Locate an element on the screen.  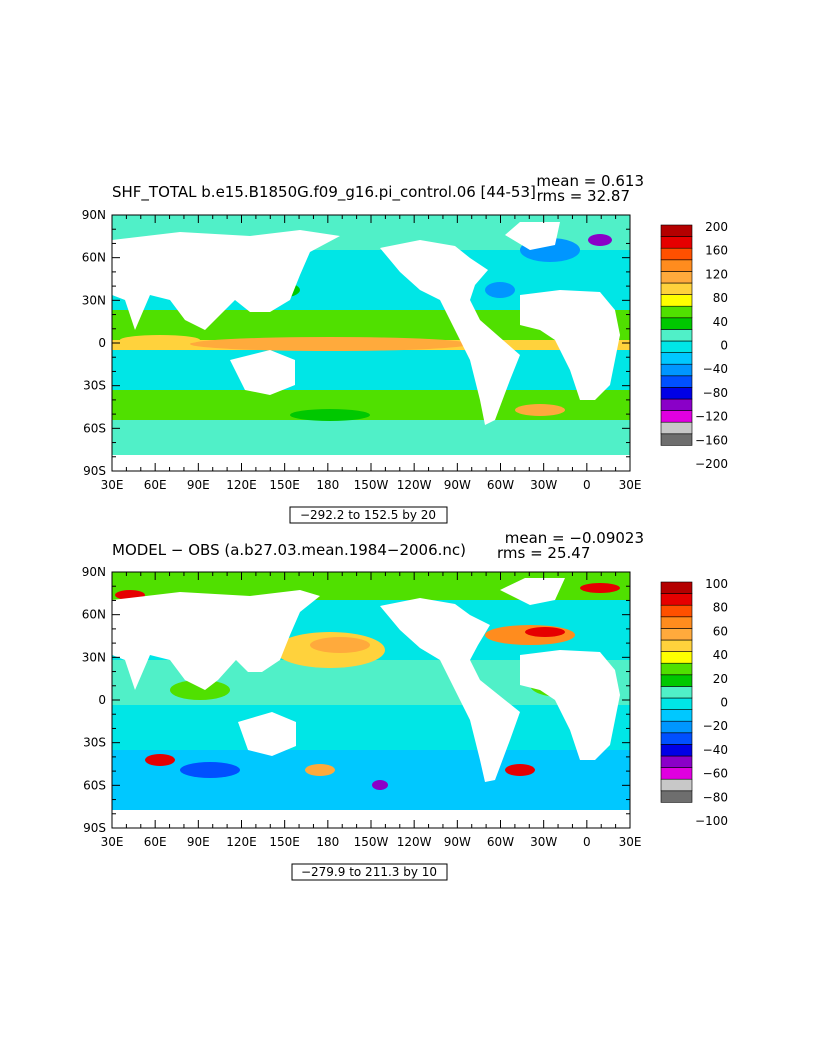
panel-1-range-box is located at coordinates (368, 515).